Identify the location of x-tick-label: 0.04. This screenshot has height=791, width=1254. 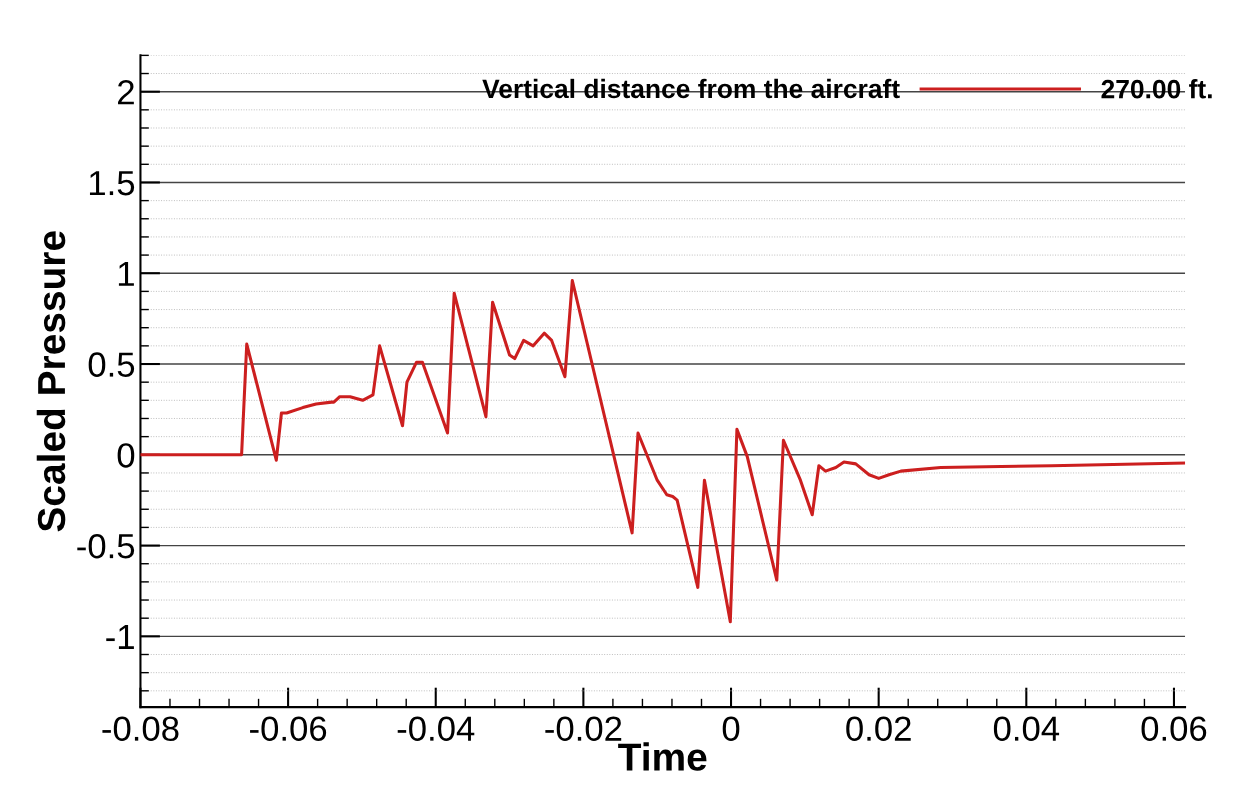
(1026, 728).